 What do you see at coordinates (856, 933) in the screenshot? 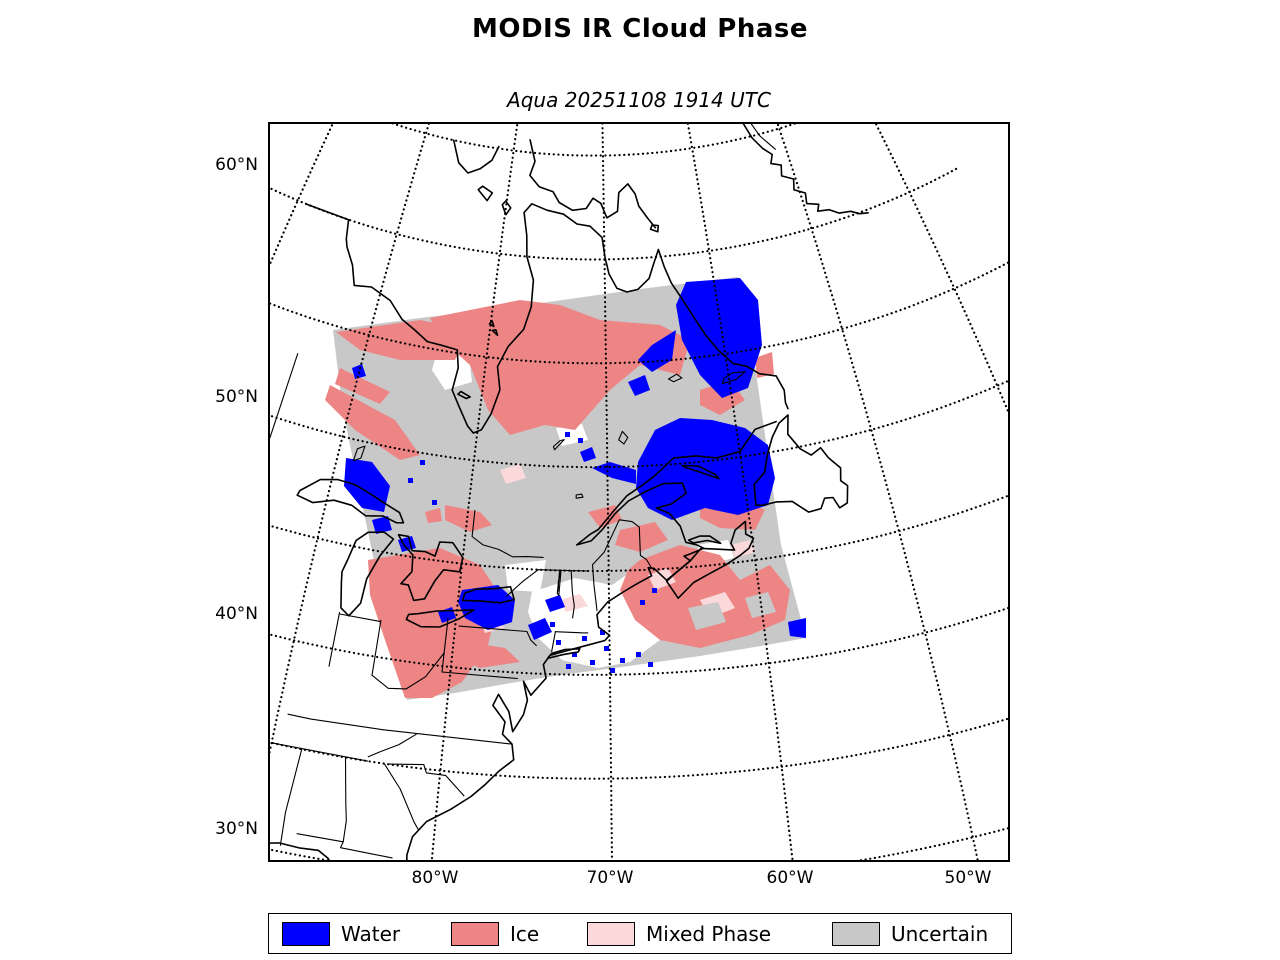
I see `uncertain-color-swatch` at bounding box center [856, 933].